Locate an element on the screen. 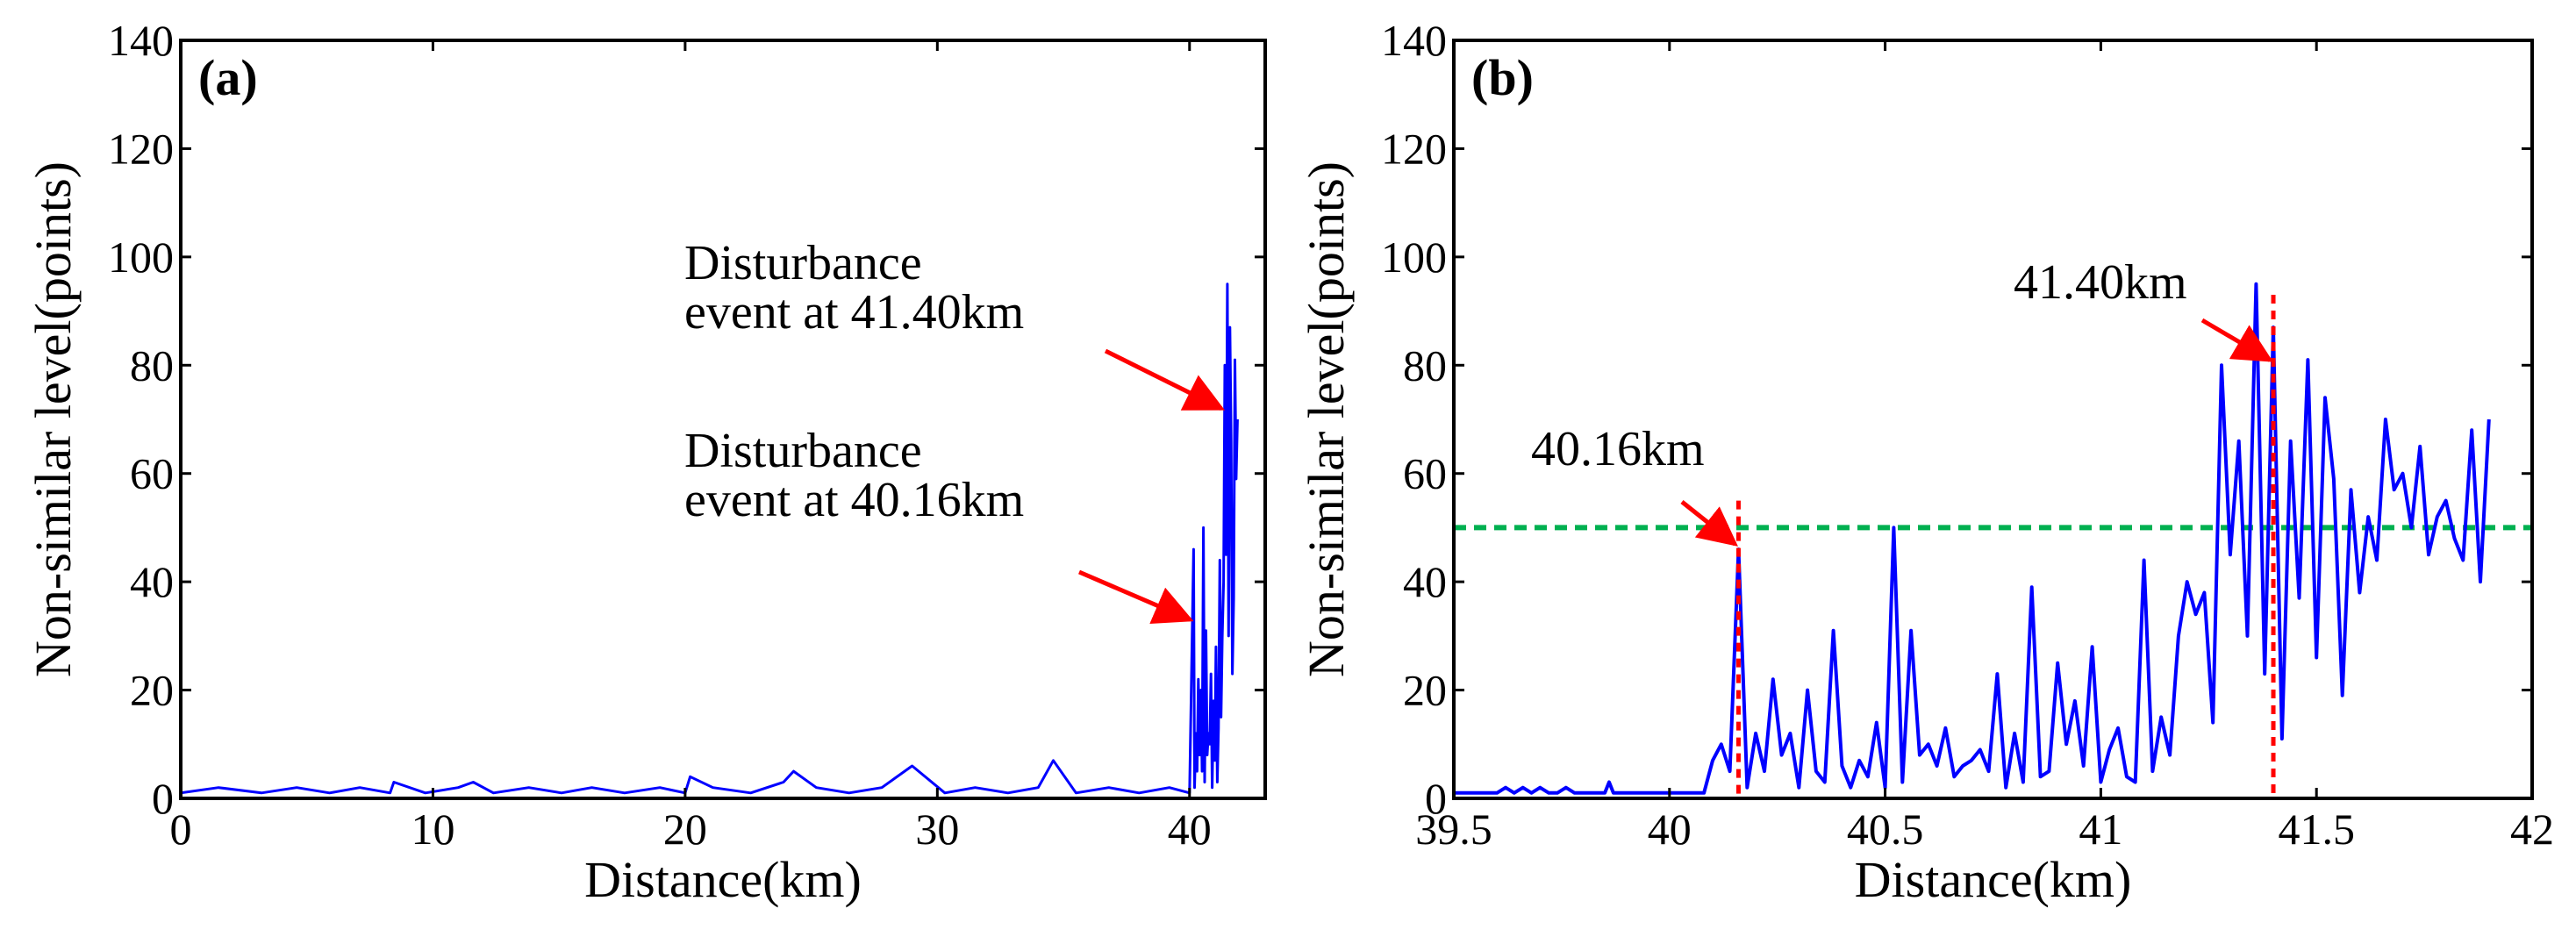 This screenshot has height=944, width=2576. panel-label: (b) is located at coordinates (1502, 78).